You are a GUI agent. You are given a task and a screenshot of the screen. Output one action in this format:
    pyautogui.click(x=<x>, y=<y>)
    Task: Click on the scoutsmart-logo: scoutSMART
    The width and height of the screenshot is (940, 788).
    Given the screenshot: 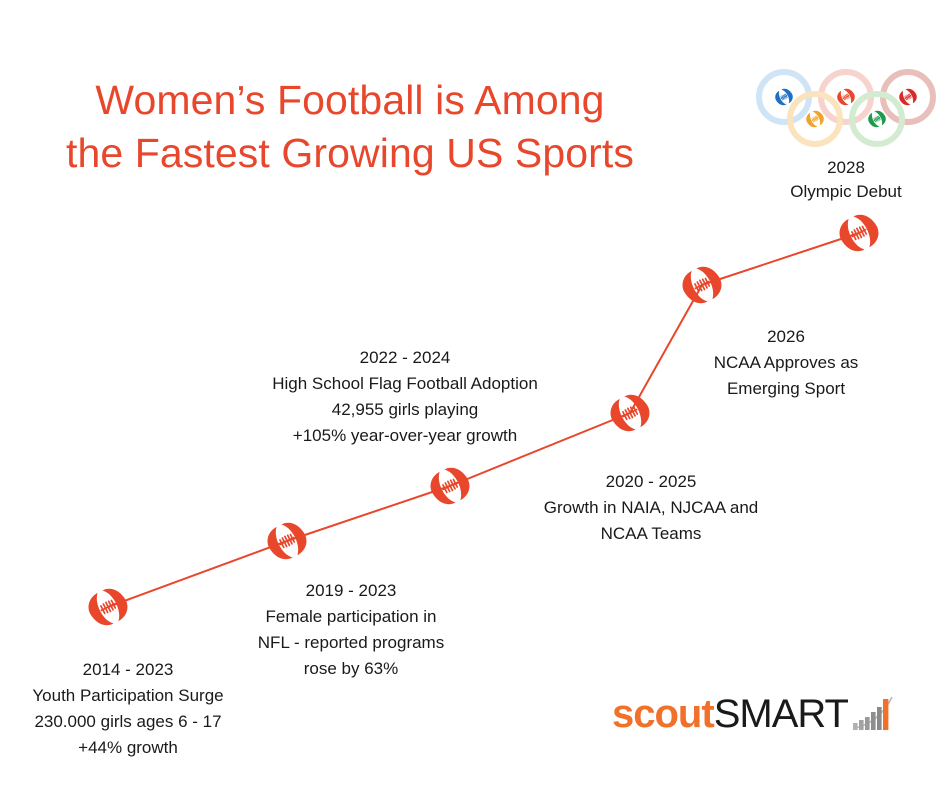 What is the action you would take?
    pyautogui.click(x=754, y=714)
    